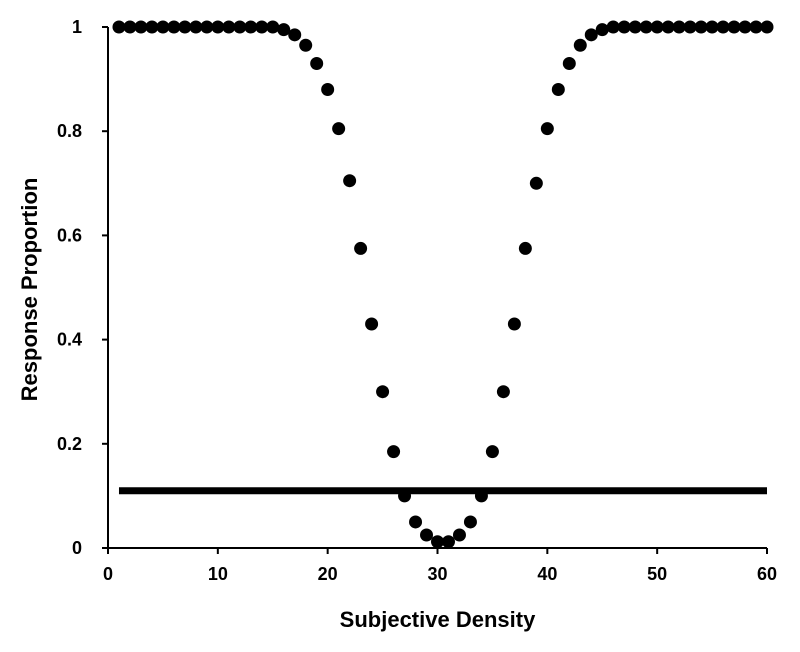 Image resolution: width=800 pixels, height=652 pixels. I want to click on y-tick-label: 0.6, so click(69, 235).